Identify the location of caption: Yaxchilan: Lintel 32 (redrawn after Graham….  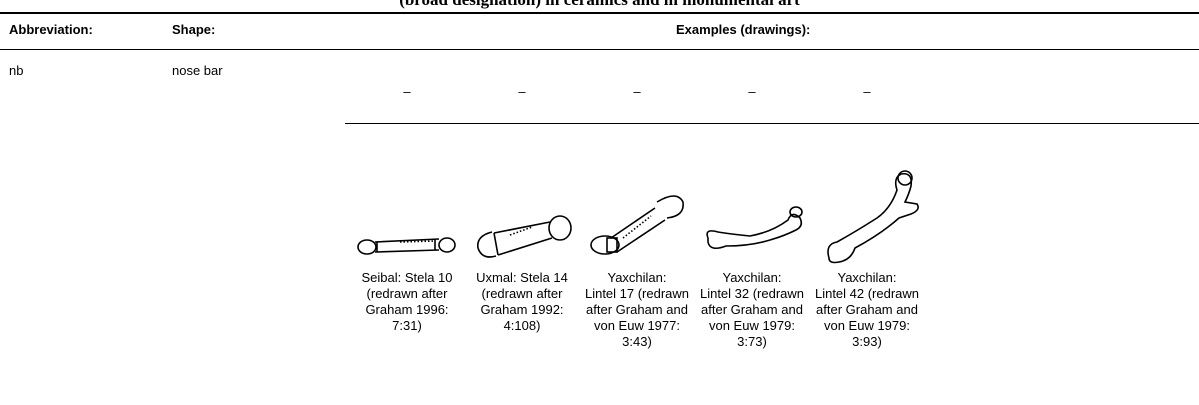
(752, 310).